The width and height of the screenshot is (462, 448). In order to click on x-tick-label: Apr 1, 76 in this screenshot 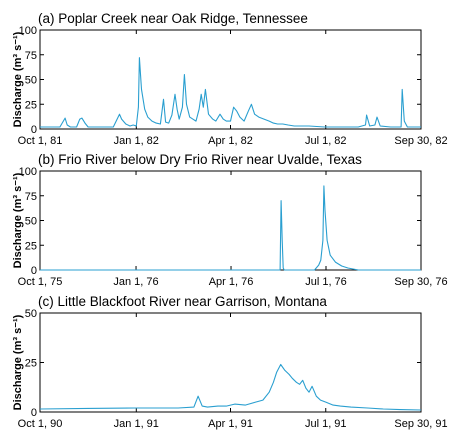, I will do `click(231, 282)`.